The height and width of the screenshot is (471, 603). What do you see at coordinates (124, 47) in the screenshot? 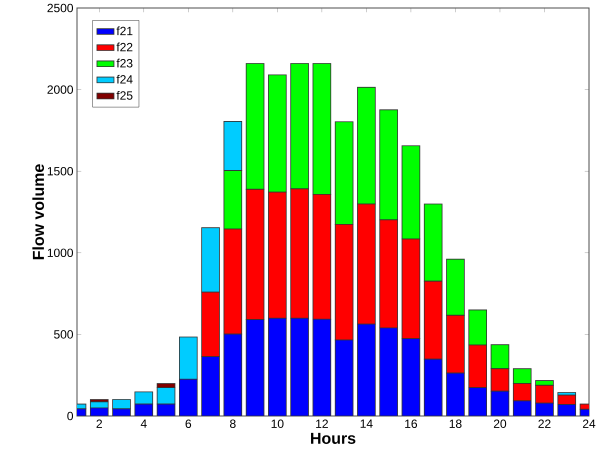
I see `legend-label: f22` at bounding box center [124, 47].